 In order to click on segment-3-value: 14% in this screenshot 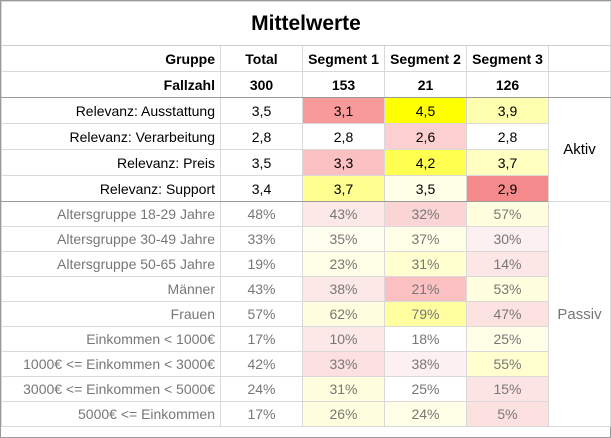, I will do `click(507, 264)`.